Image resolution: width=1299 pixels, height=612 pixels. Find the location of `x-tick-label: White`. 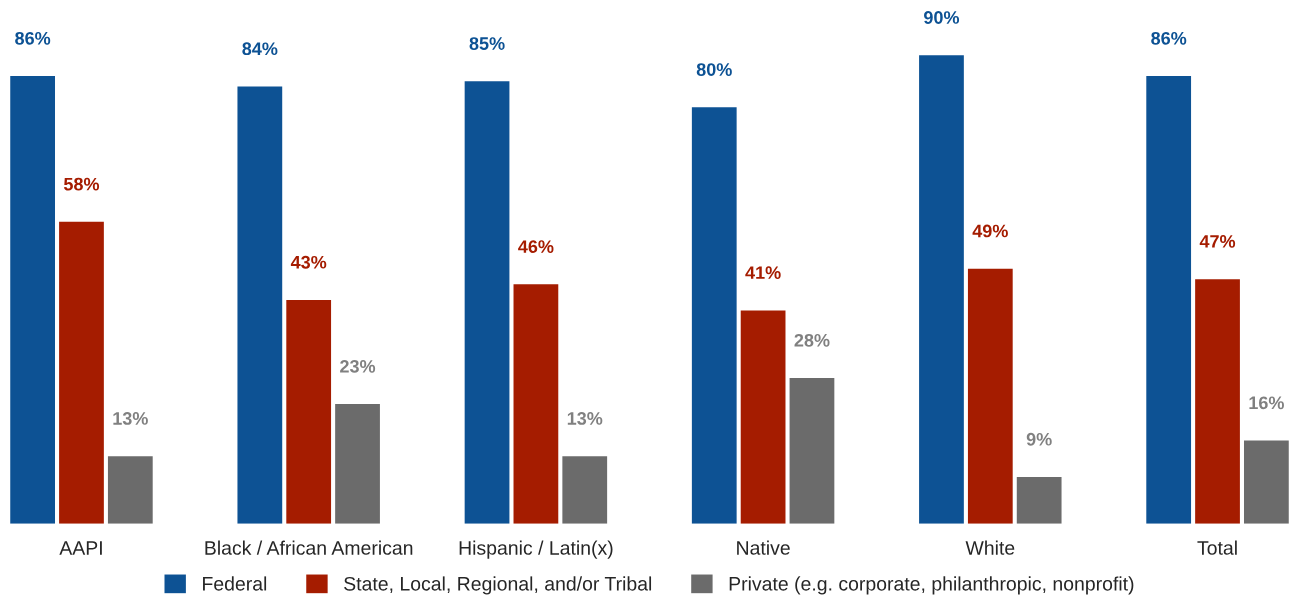

x-tick-label: White is located at coordinates (990, 547).